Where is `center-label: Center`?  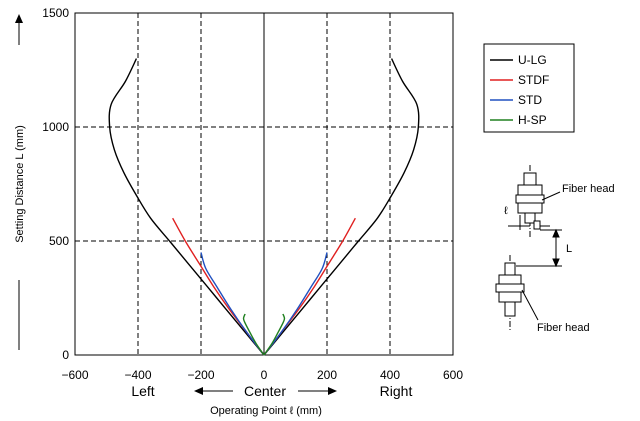 center-label: Center is located at coordinates (265, 391).